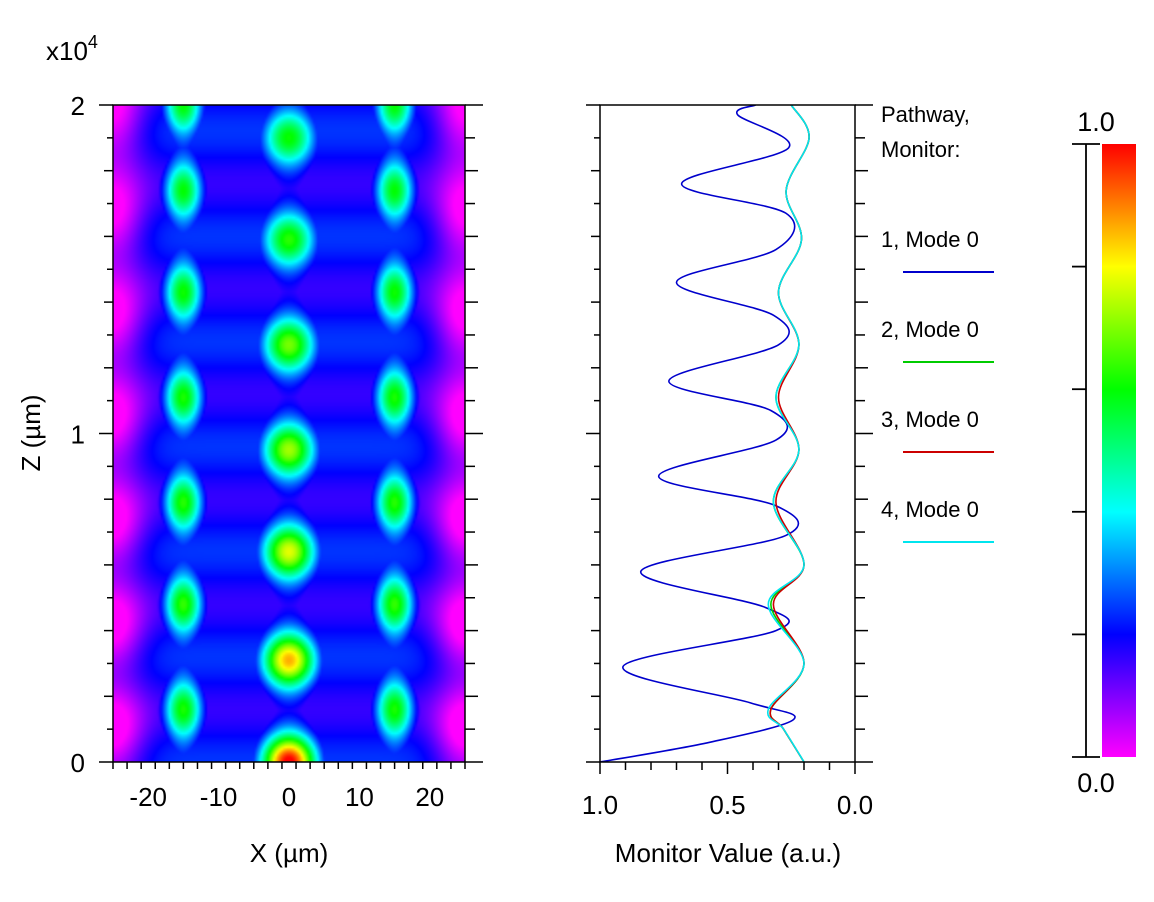 This screenshot has height=902, width=1154. I want to click on colorbar-ticks, so click(1086, 450).